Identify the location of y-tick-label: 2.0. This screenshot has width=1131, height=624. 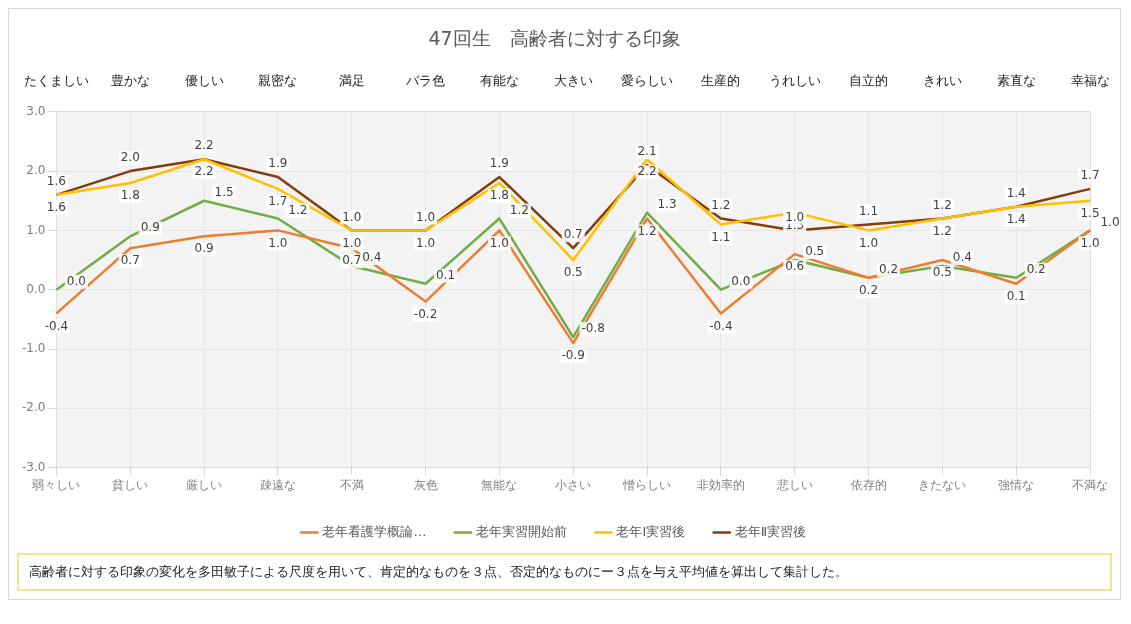
(36, 170).